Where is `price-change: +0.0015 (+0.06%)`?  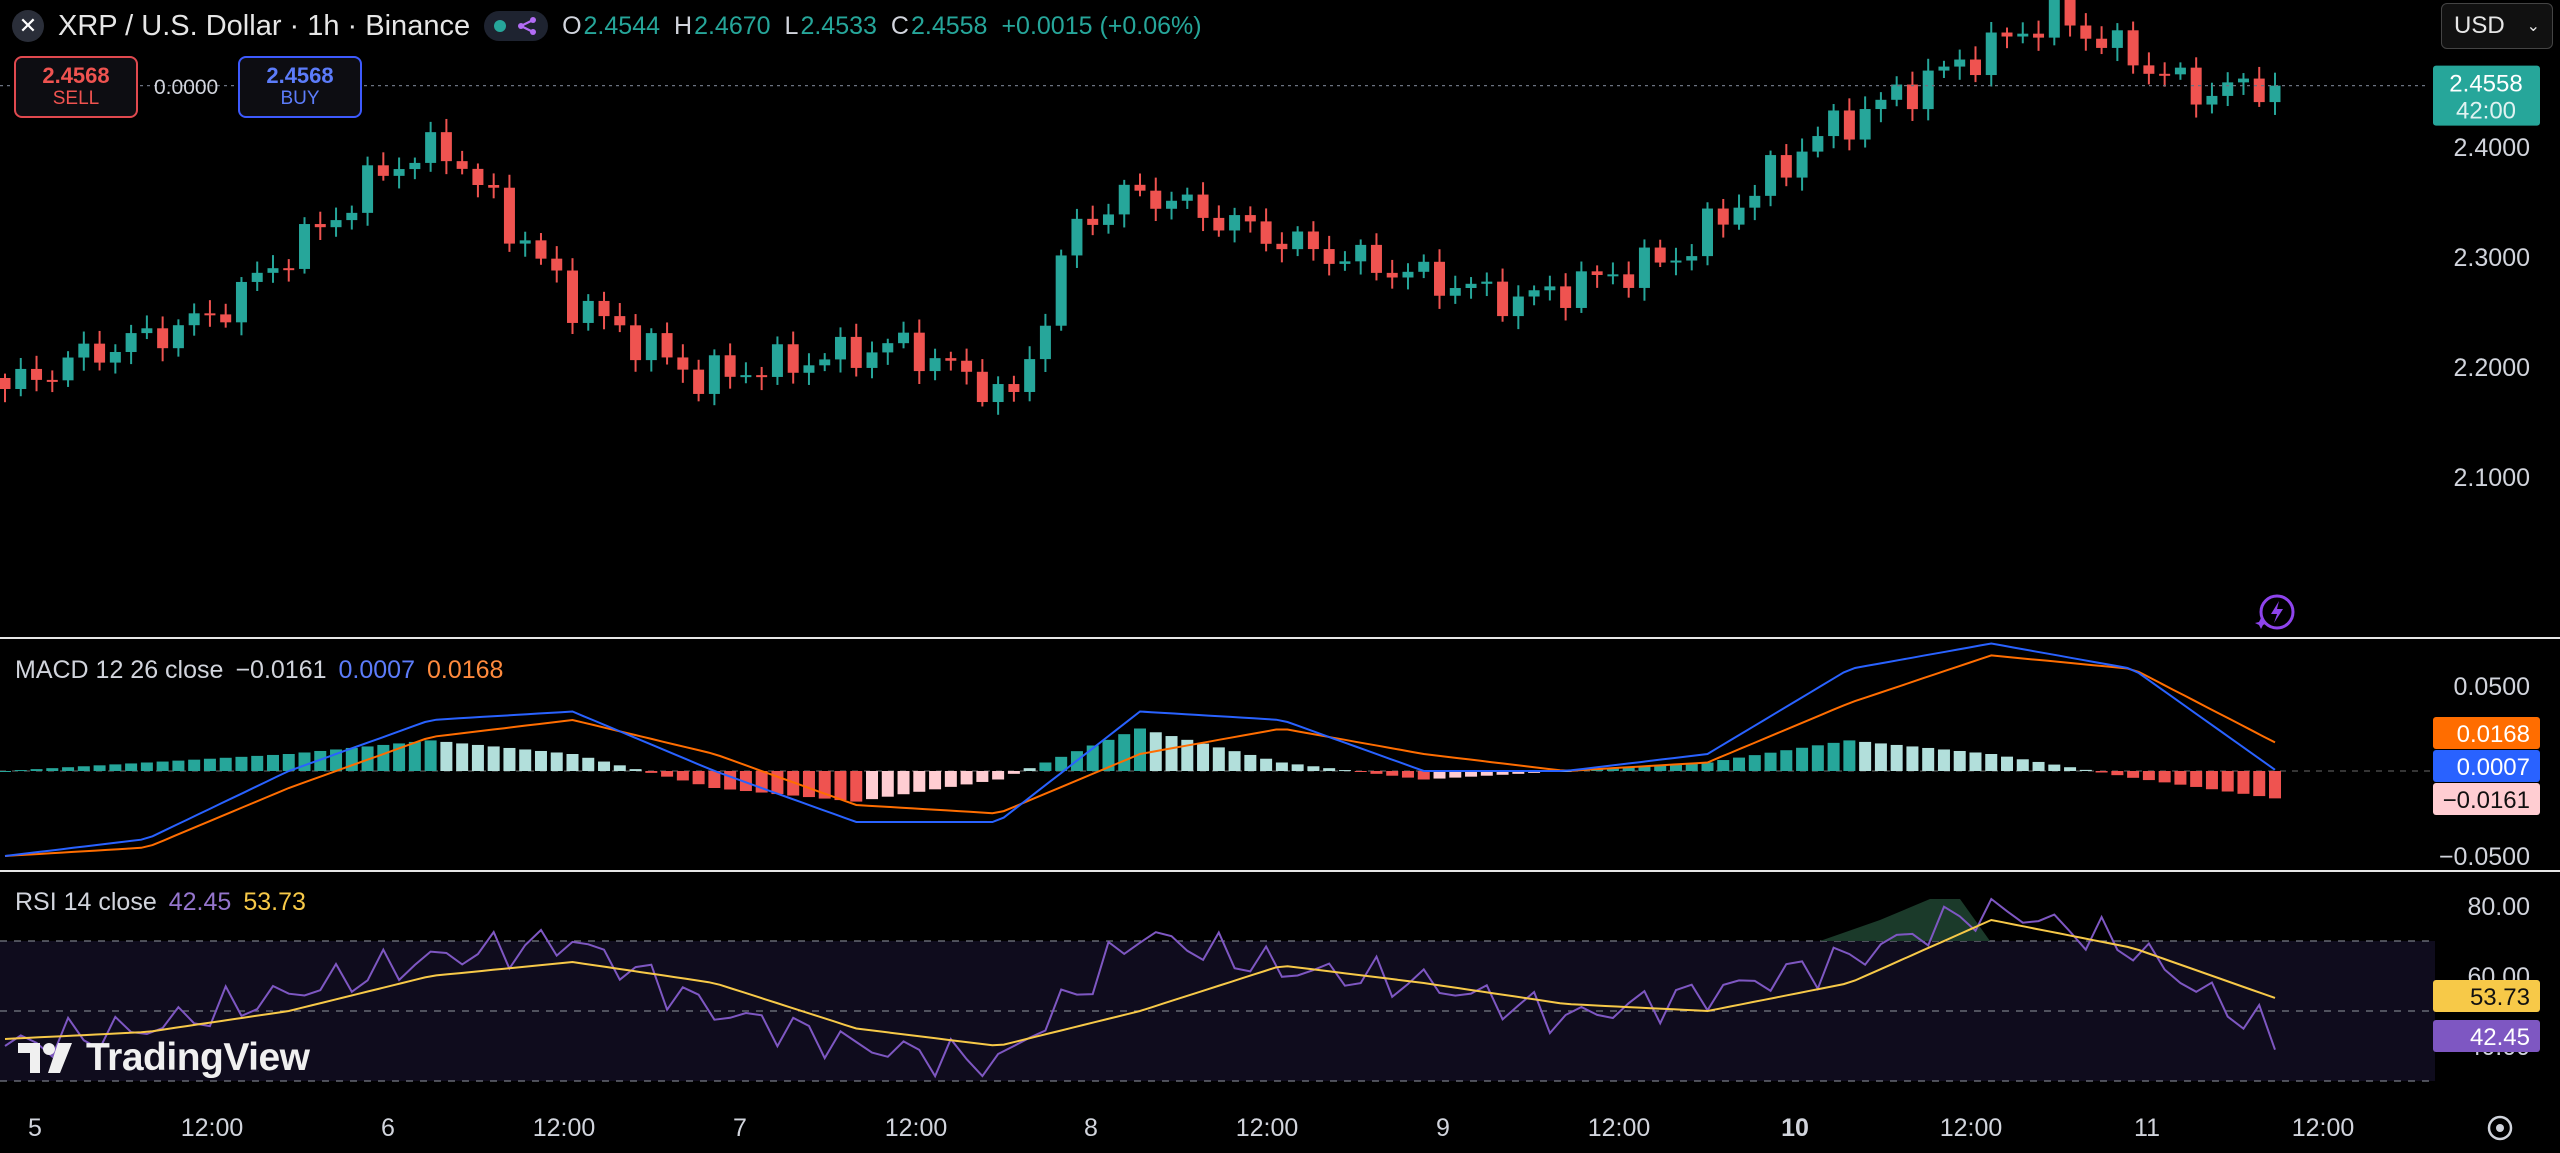 price-change: +0.0015 (+0.06%) is located at coordinates (1101, 25).